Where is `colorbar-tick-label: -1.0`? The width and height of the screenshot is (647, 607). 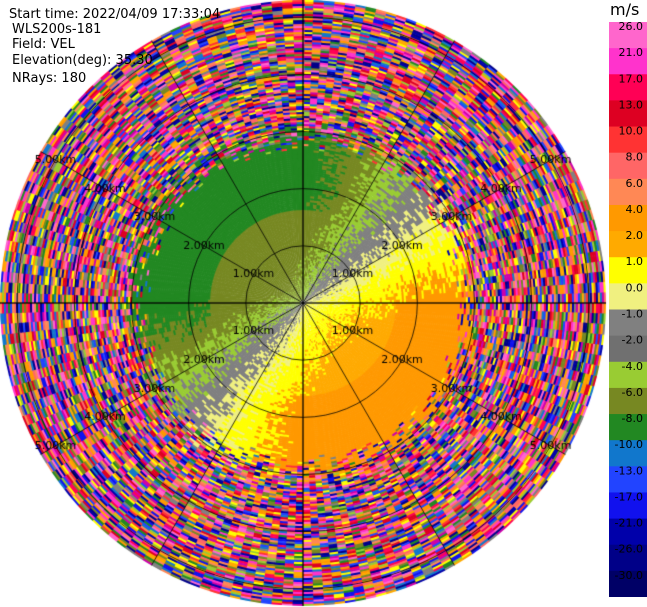
colorbar-tick-label: -1.0 is located at coordinates (632, 314).